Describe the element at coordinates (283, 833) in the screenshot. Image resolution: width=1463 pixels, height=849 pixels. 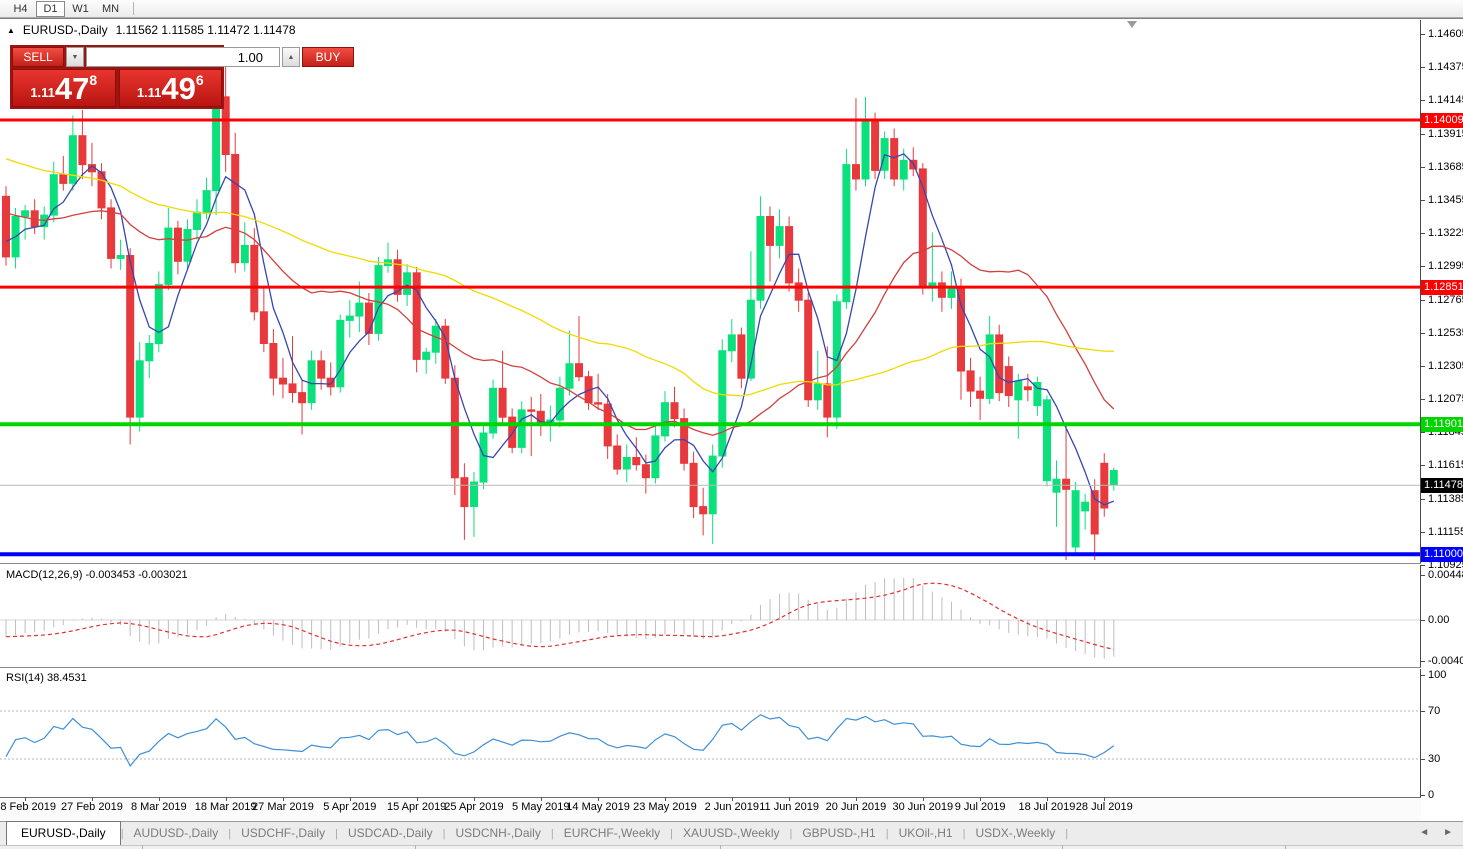
I see `tab-usdchf-daily: USDCHF-,Daily` at that location.